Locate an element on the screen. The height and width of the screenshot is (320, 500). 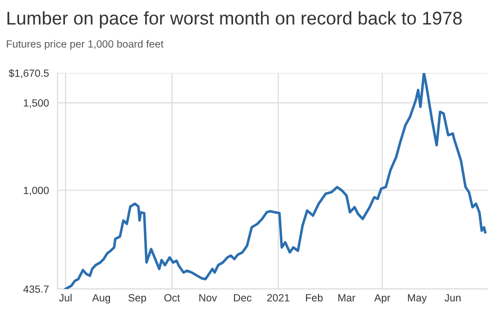
x-tick-label: Aug is located at coordinates (101, 299).